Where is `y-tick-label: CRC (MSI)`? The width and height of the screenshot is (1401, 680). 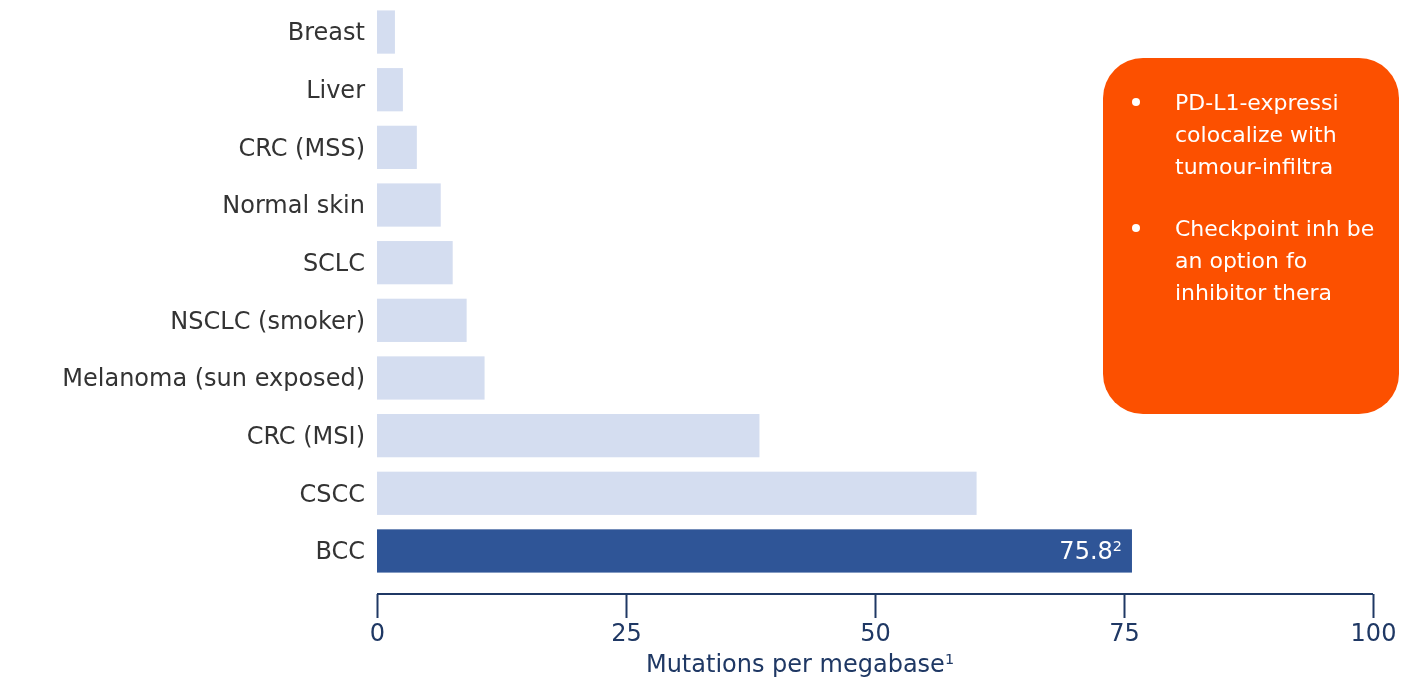 y-tick-label: CRC (MSI) is located at coordinates (305, 436).